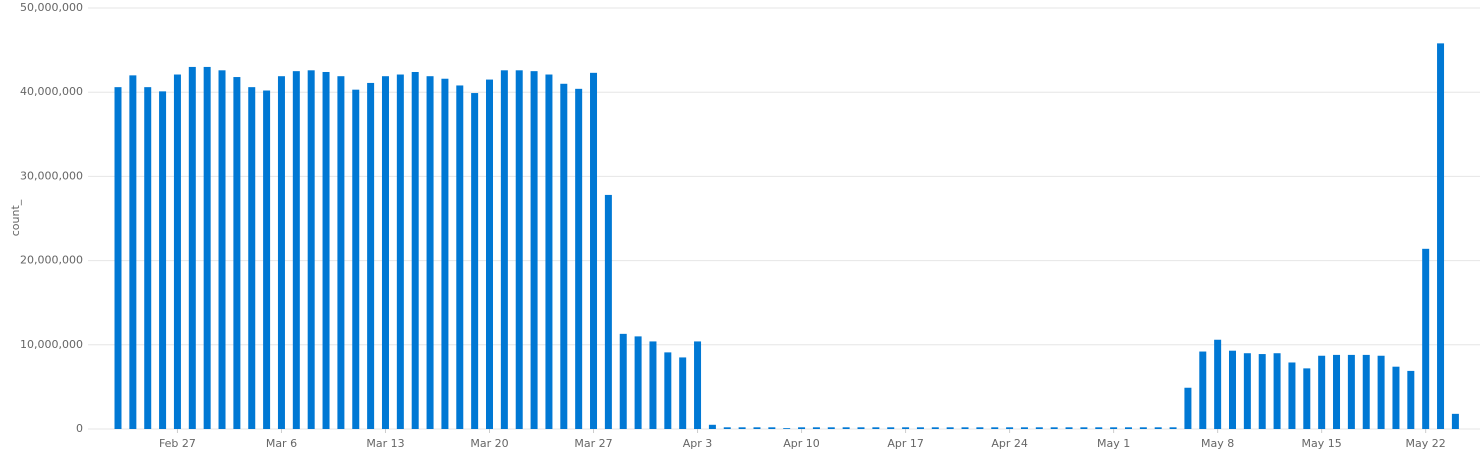  What do you see at coordinates (1217, 443) in the screenshot?
I see `x-tick-label: May 8` at bounding box center [1217, 443].